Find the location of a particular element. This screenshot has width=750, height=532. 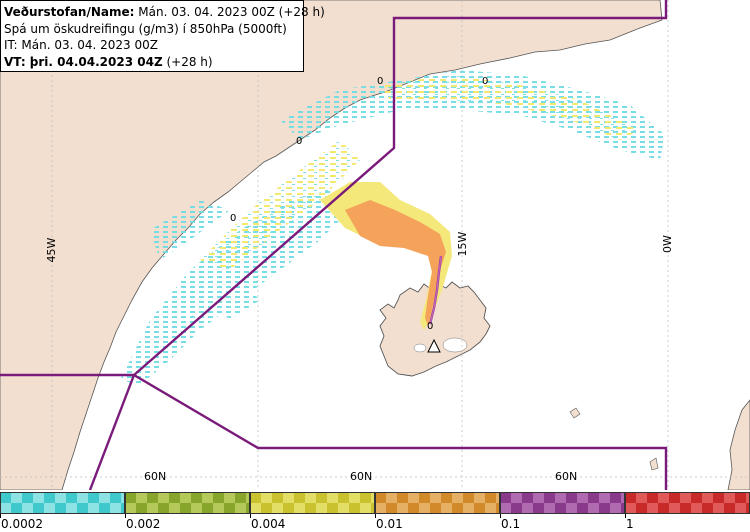

valid-time-line: VT: þri. 04.04.2023 04Z (+28 h) is located at coordinates (152, 62).